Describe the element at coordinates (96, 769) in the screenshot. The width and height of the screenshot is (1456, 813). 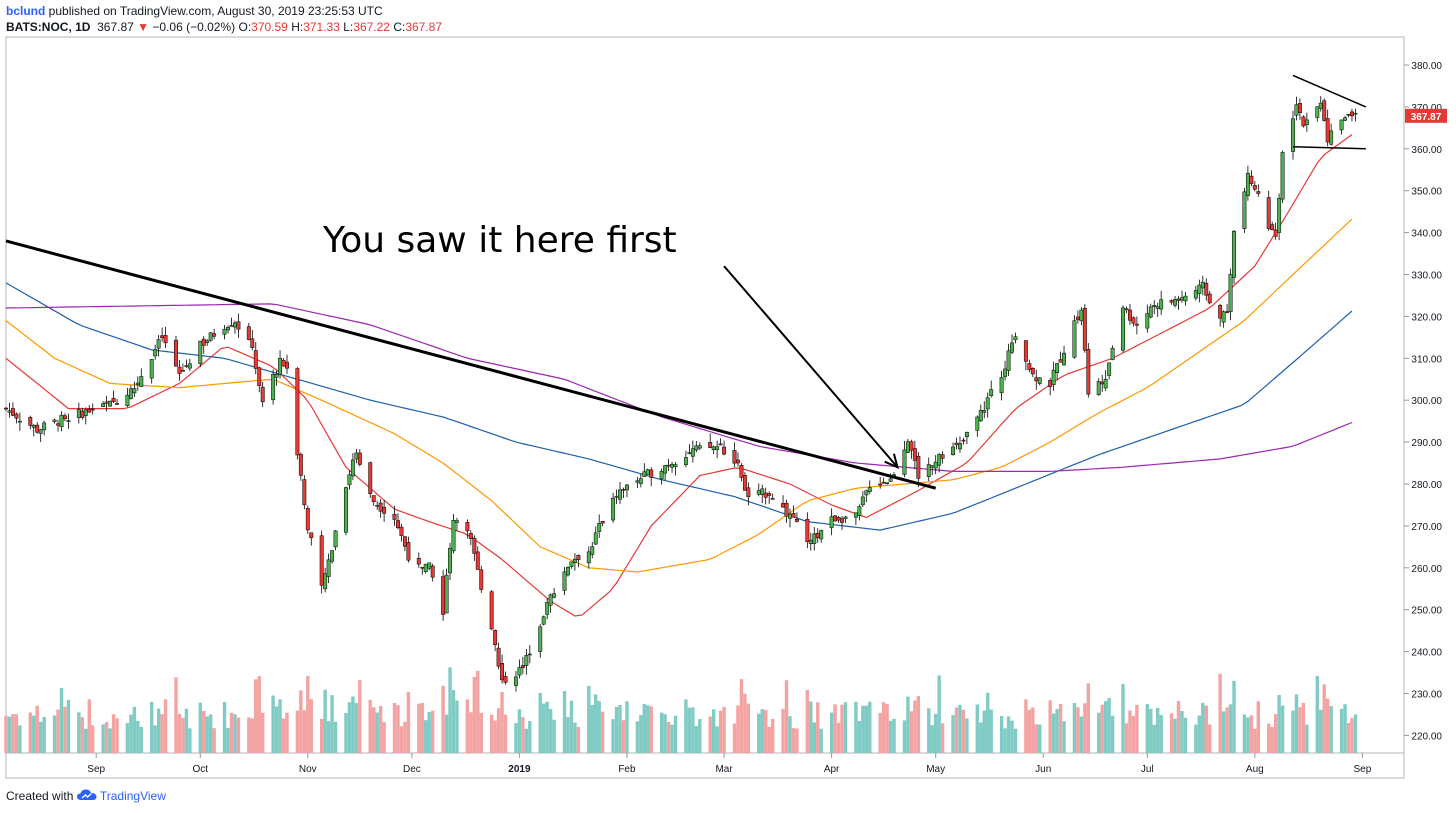
I see `time-tick-label: Sep` at that location.